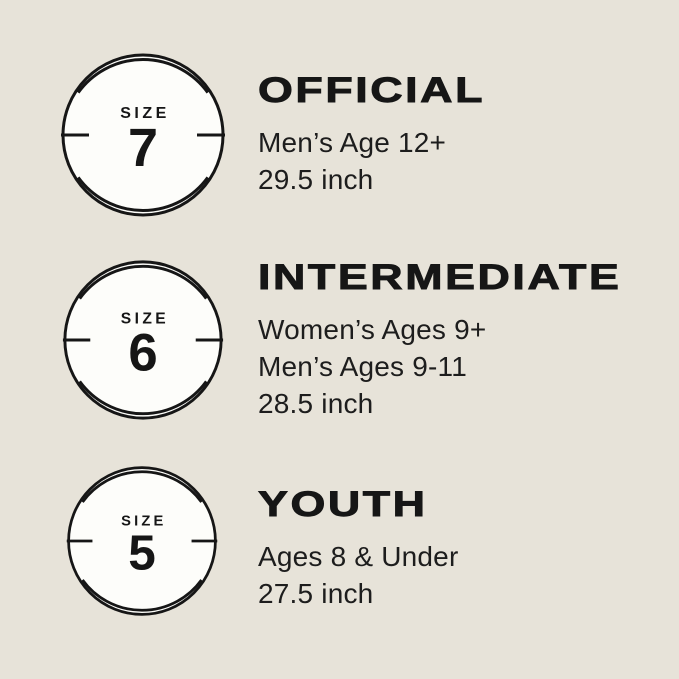  I want to click on basketball-size-6: SIZE 6, so click(143, 342).